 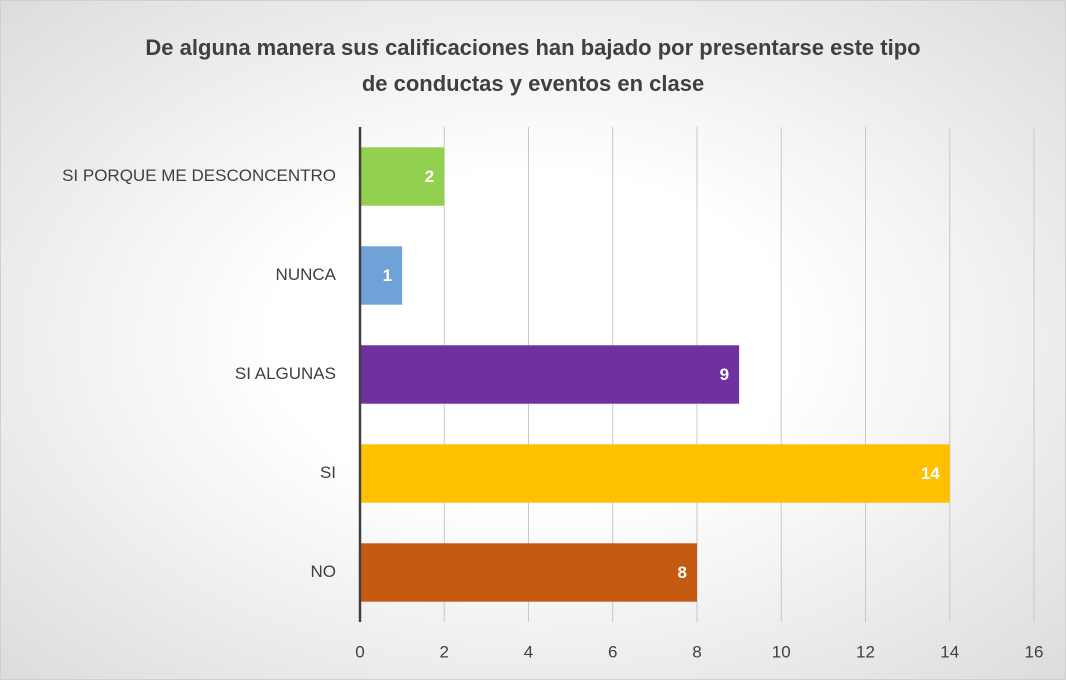 What do you see at coordinates (696, 651) in the screenshot?
I see `x-tick-label: 8` at bounding box center [696, 651].